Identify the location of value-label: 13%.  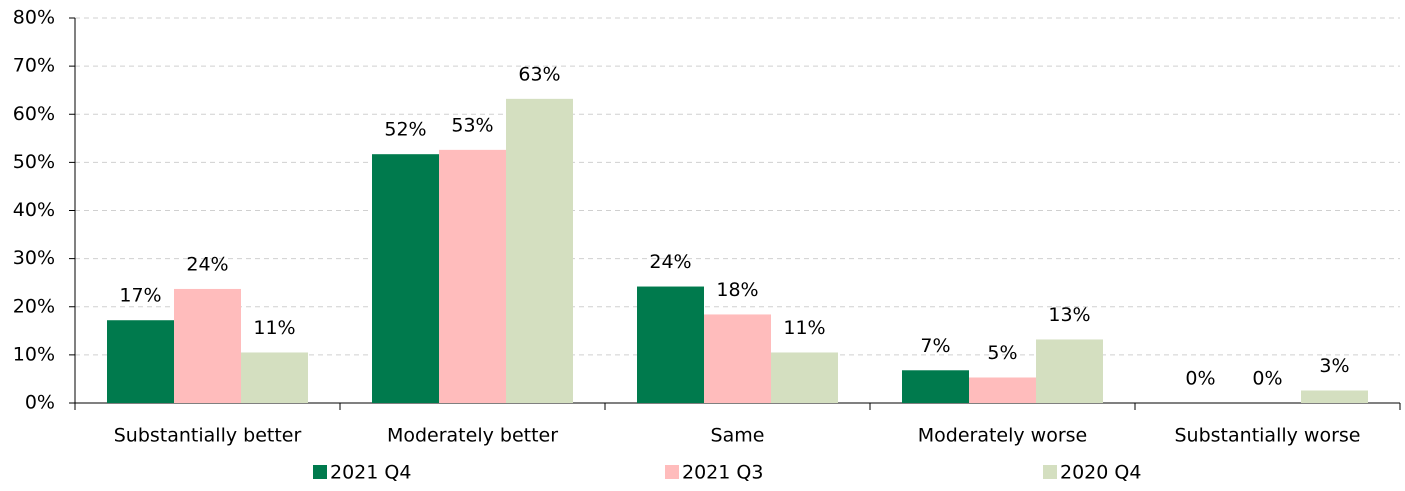
(1069, 315).